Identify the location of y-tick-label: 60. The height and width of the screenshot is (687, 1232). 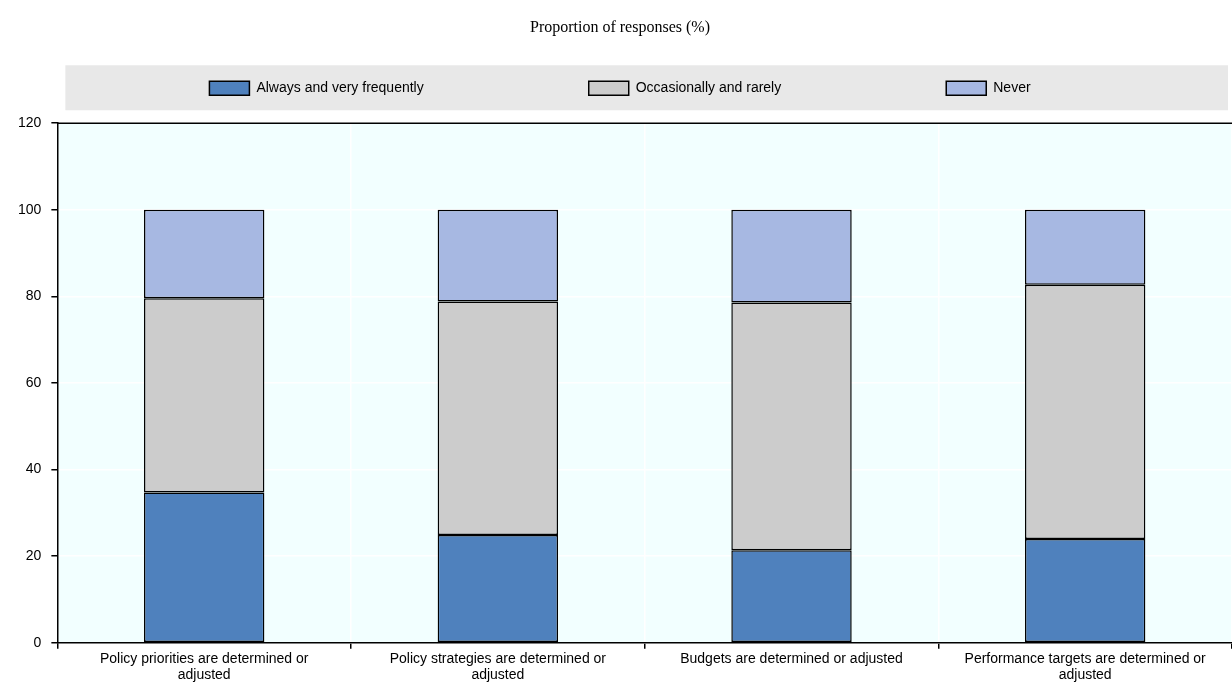
(33, 381).